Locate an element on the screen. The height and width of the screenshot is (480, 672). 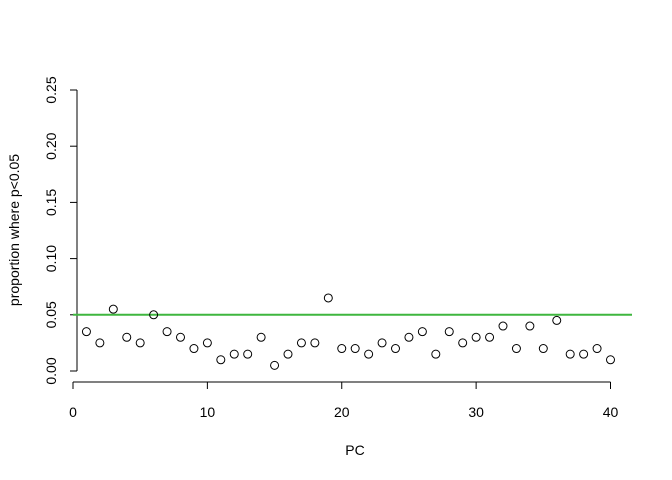
data-points is located at coordinates (348, 331).